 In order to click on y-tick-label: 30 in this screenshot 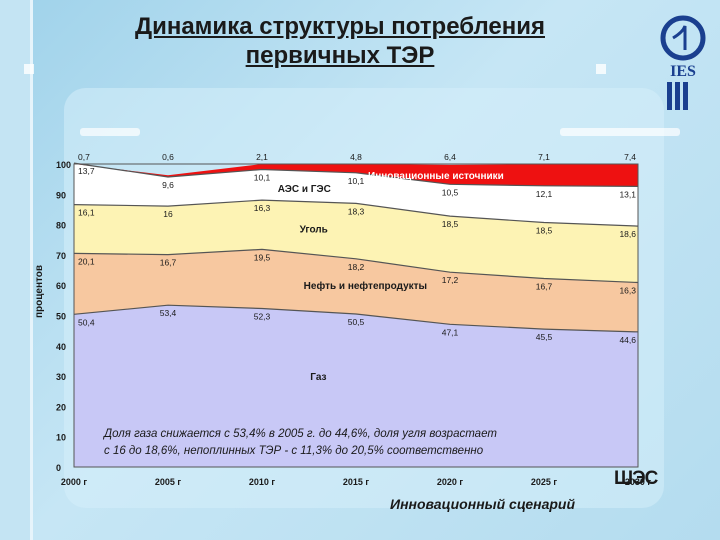, I will do `click(61, 377)`.